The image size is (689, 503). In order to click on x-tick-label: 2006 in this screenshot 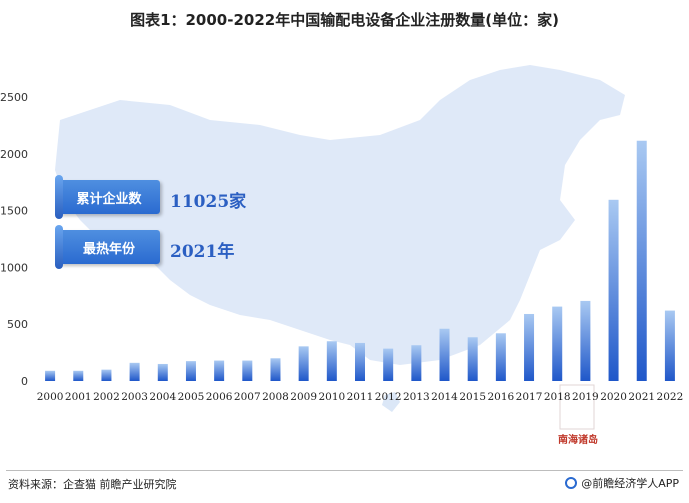, I will do `click(219, 397)`.